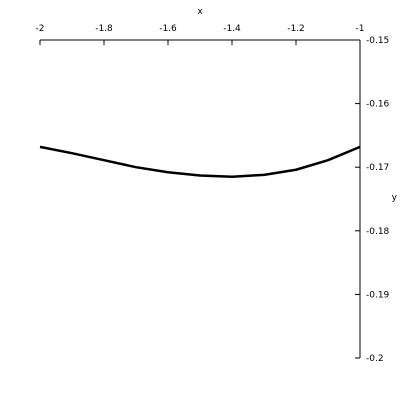 Image resolution: width=400 pixels, height=400 pixels. Describe the element at coordinates (378, 295) in the screenshot. I see `y-tick-label: -0.19` at that location.